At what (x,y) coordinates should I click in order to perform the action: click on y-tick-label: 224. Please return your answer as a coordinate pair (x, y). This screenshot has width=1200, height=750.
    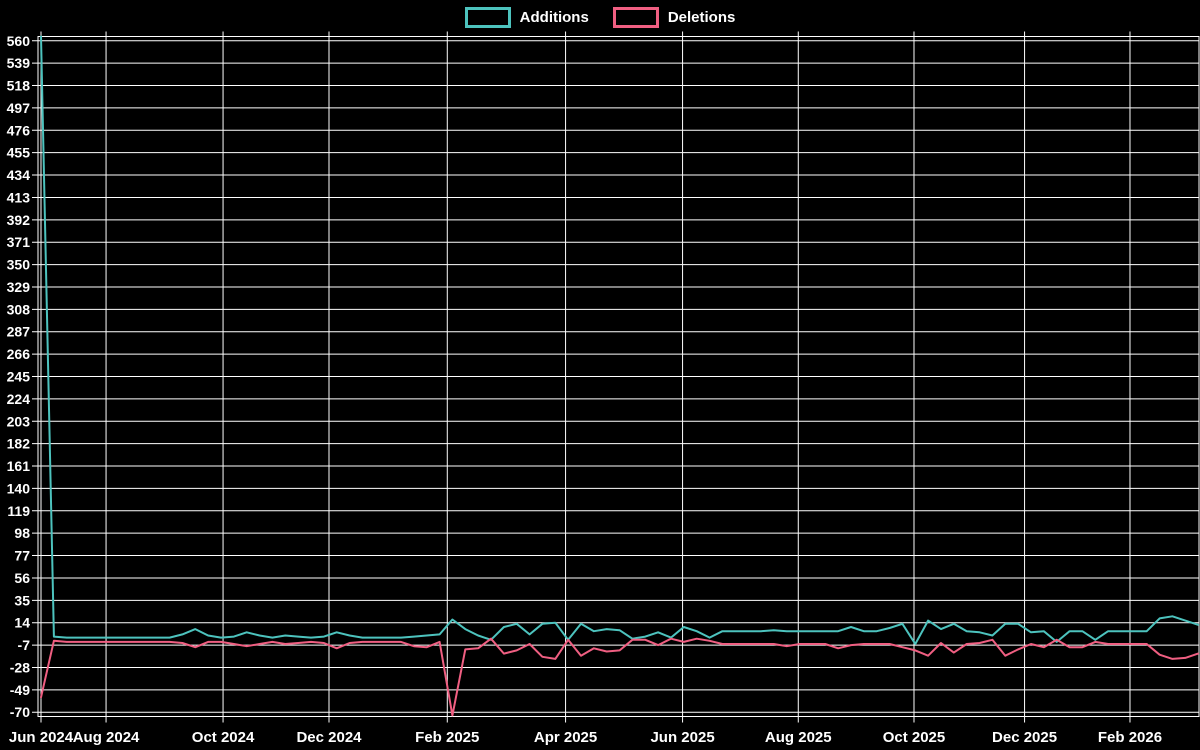
    Looking at the image, I should click on (19, 399).